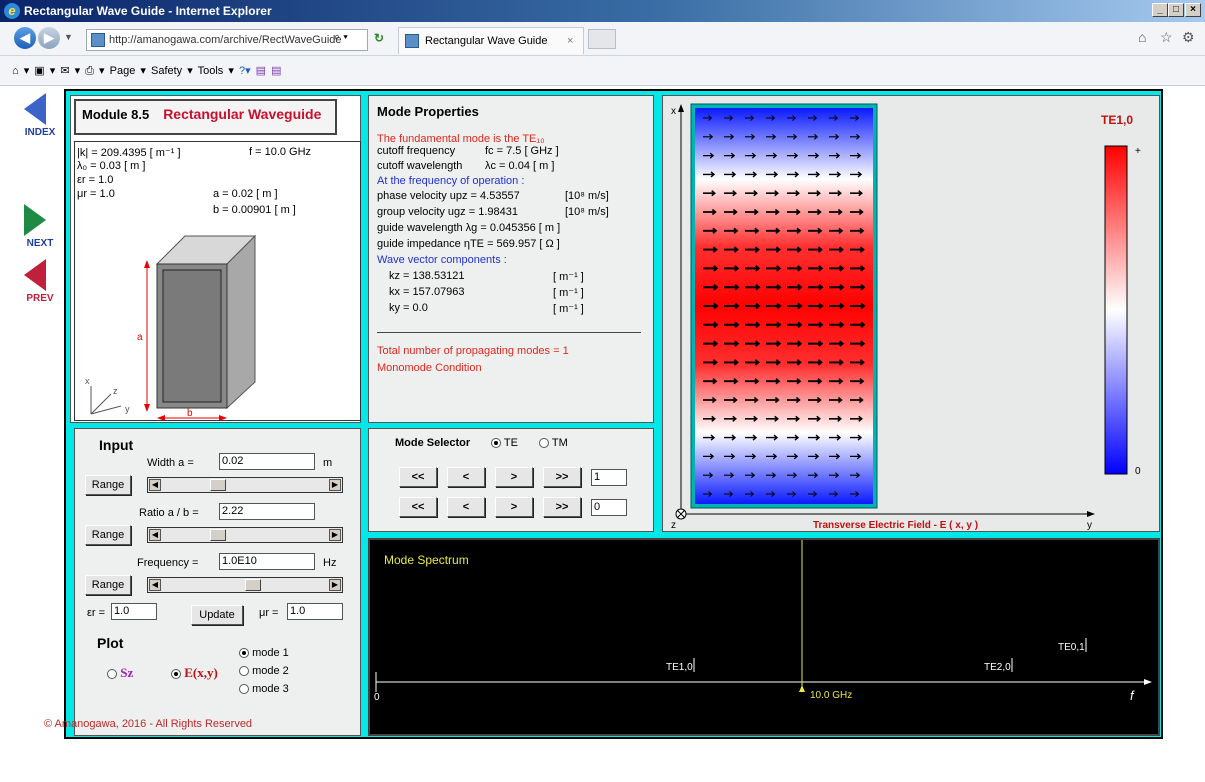 This screenshot has width=1205, height=782. I want to click on exy-radio: E(x,y), so click(194, 673).